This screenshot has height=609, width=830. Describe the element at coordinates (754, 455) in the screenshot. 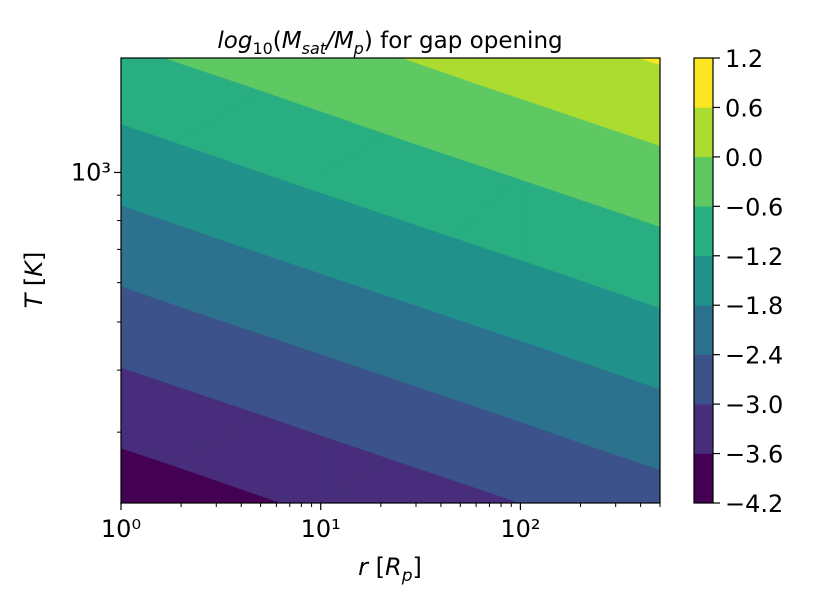

I see `colorbar-tick-label: −3.6` at that location.